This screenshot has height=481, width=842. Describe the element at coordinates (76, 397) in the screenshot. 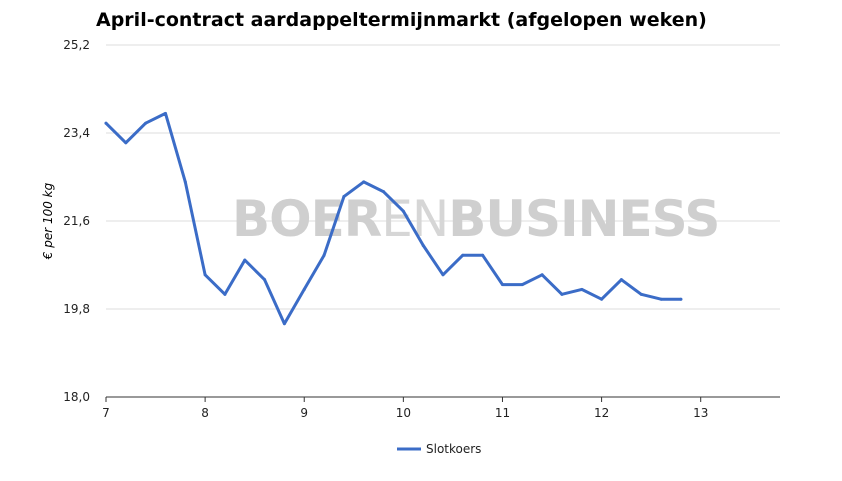

I see `y-tick-label: 18,0` at that location.